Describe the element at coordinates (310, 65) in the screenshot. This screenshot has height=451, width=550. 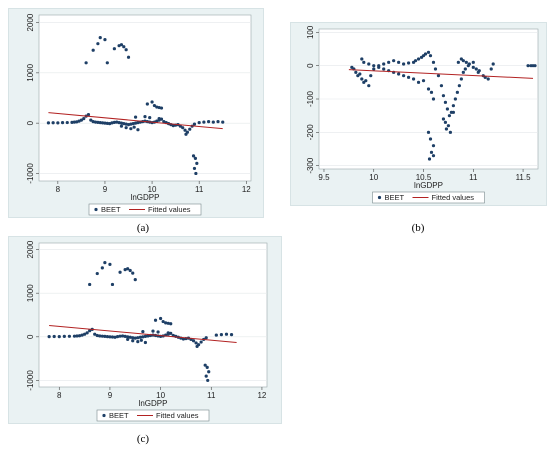
I see `y-tick-label: 0` at that location.